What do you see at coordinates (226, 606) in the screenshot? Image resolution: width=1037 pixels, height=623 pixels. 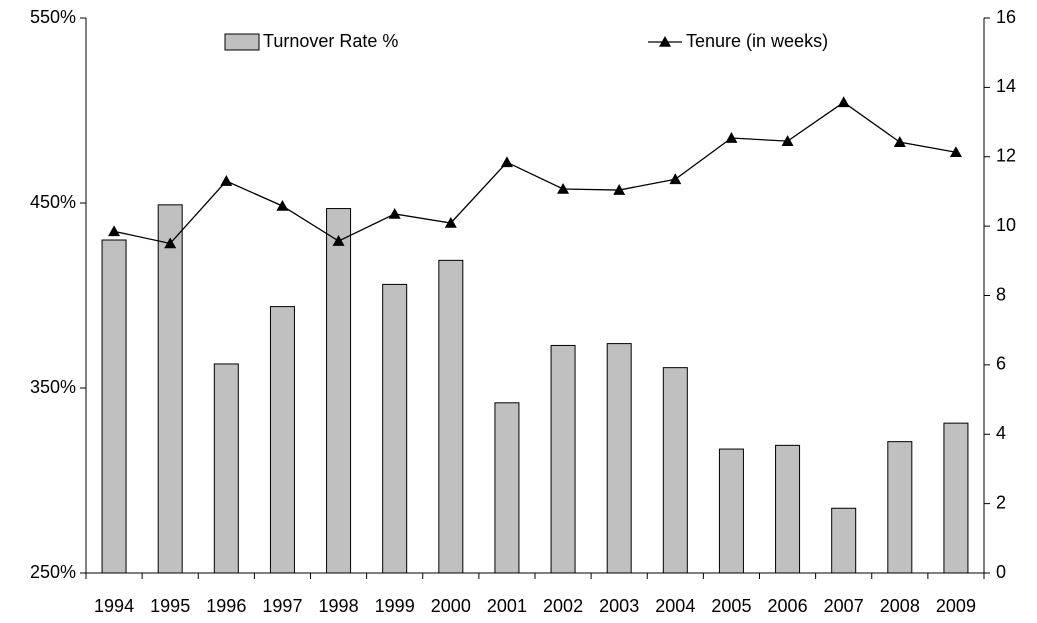 I see `x-tick-label: 1996` at bounding box center [226, 606].